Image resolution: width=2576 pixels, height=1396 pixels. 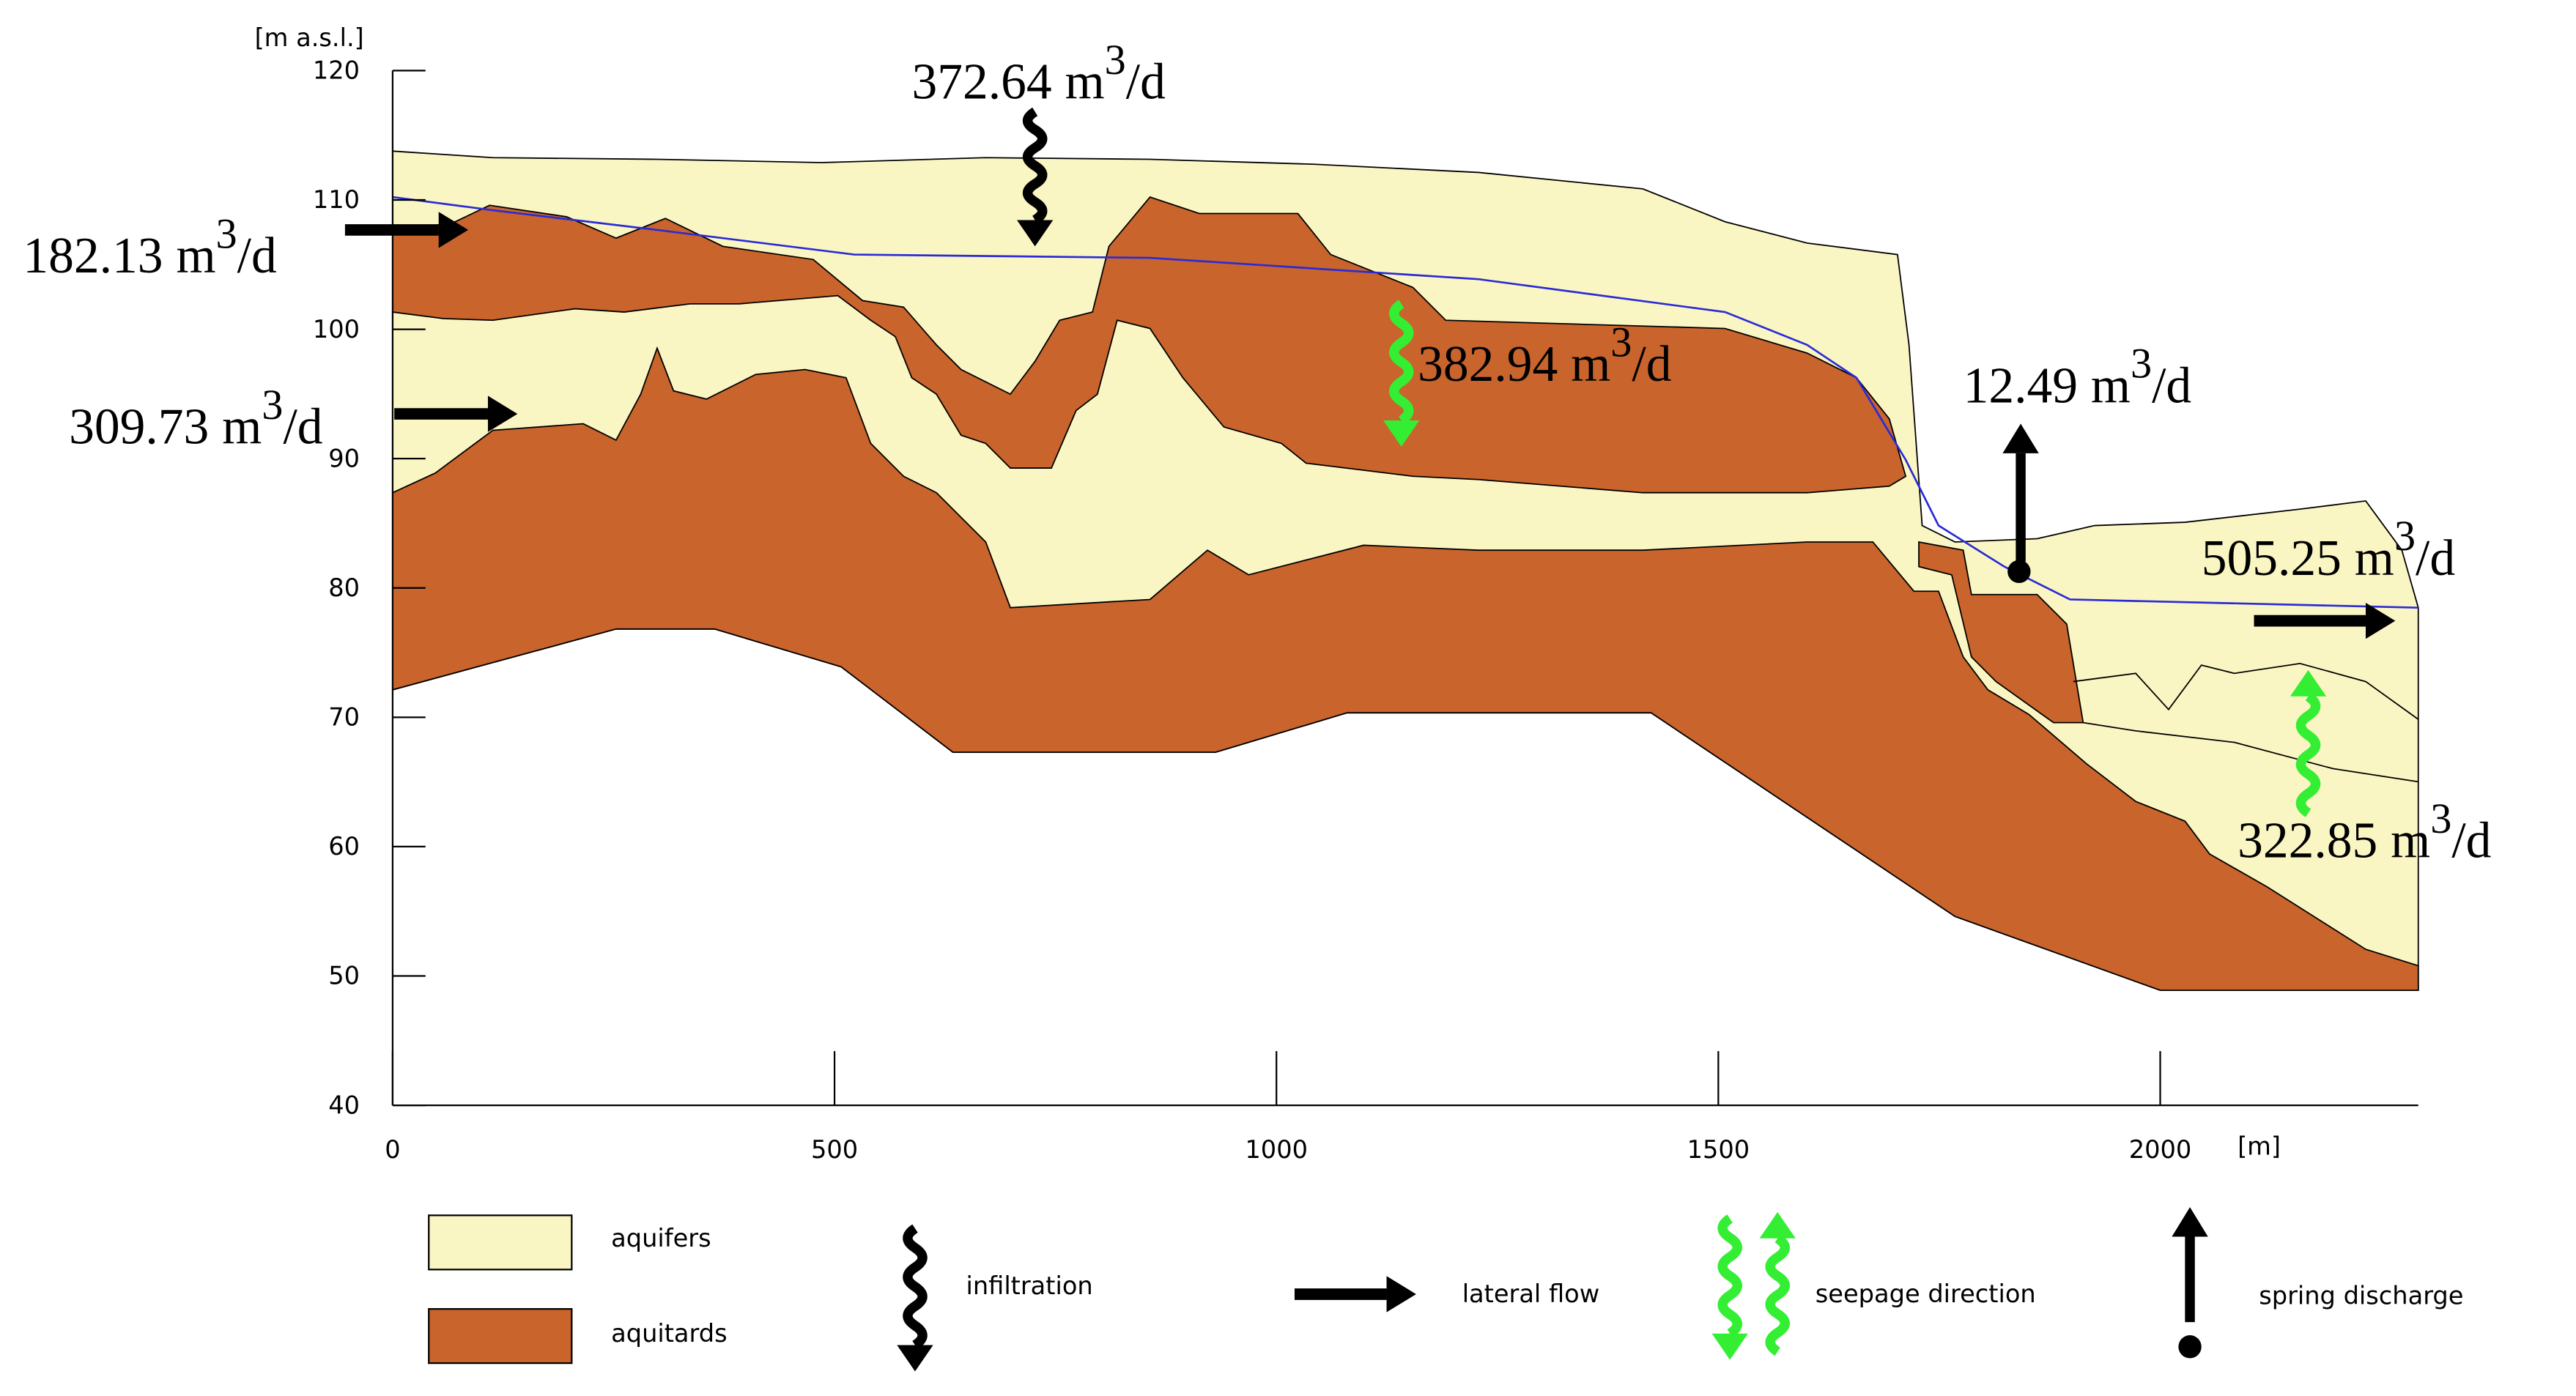 I want to click on x-tick-label: 0, so click(x=392, y=1149).